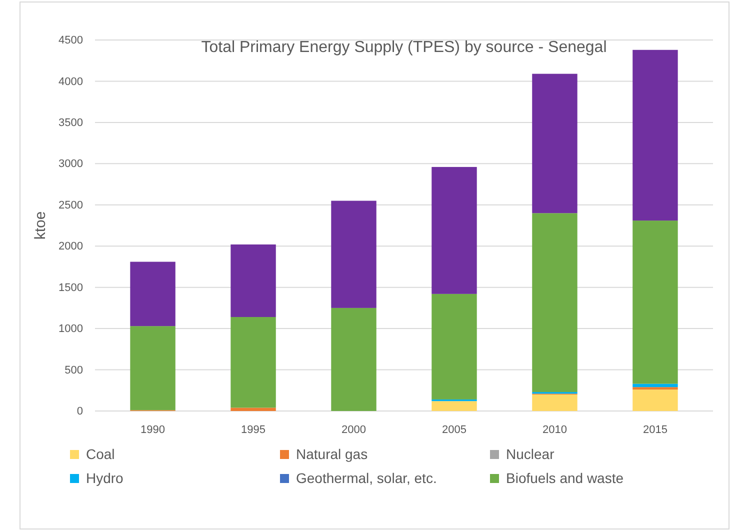 This screenshot has height=531, width=733. I want to click on x-tick-label: 1995, so click(253, 430).